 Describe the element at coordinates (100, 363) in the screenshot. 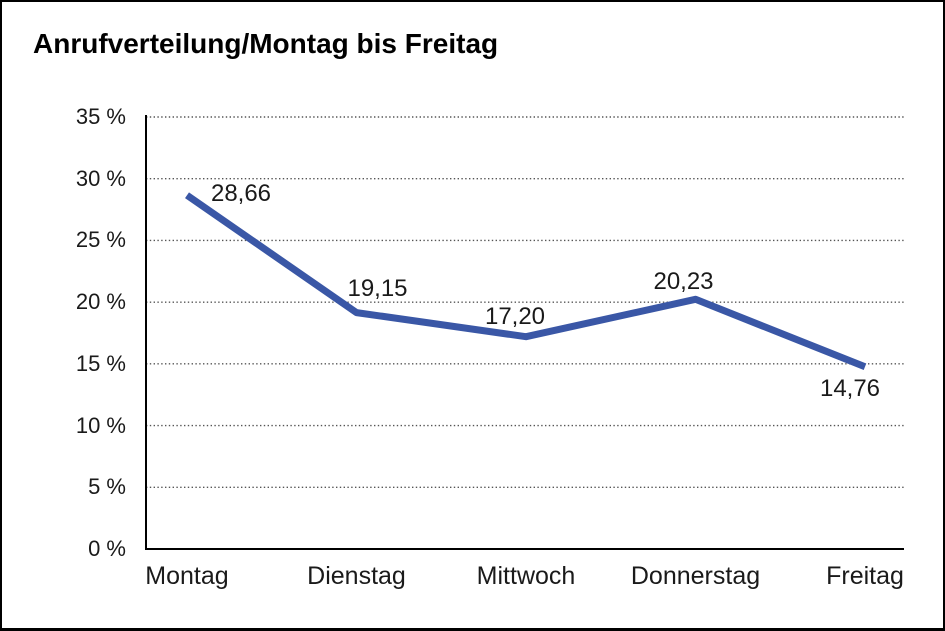

I see `y-axis-tick-label: 15 %` at that location.